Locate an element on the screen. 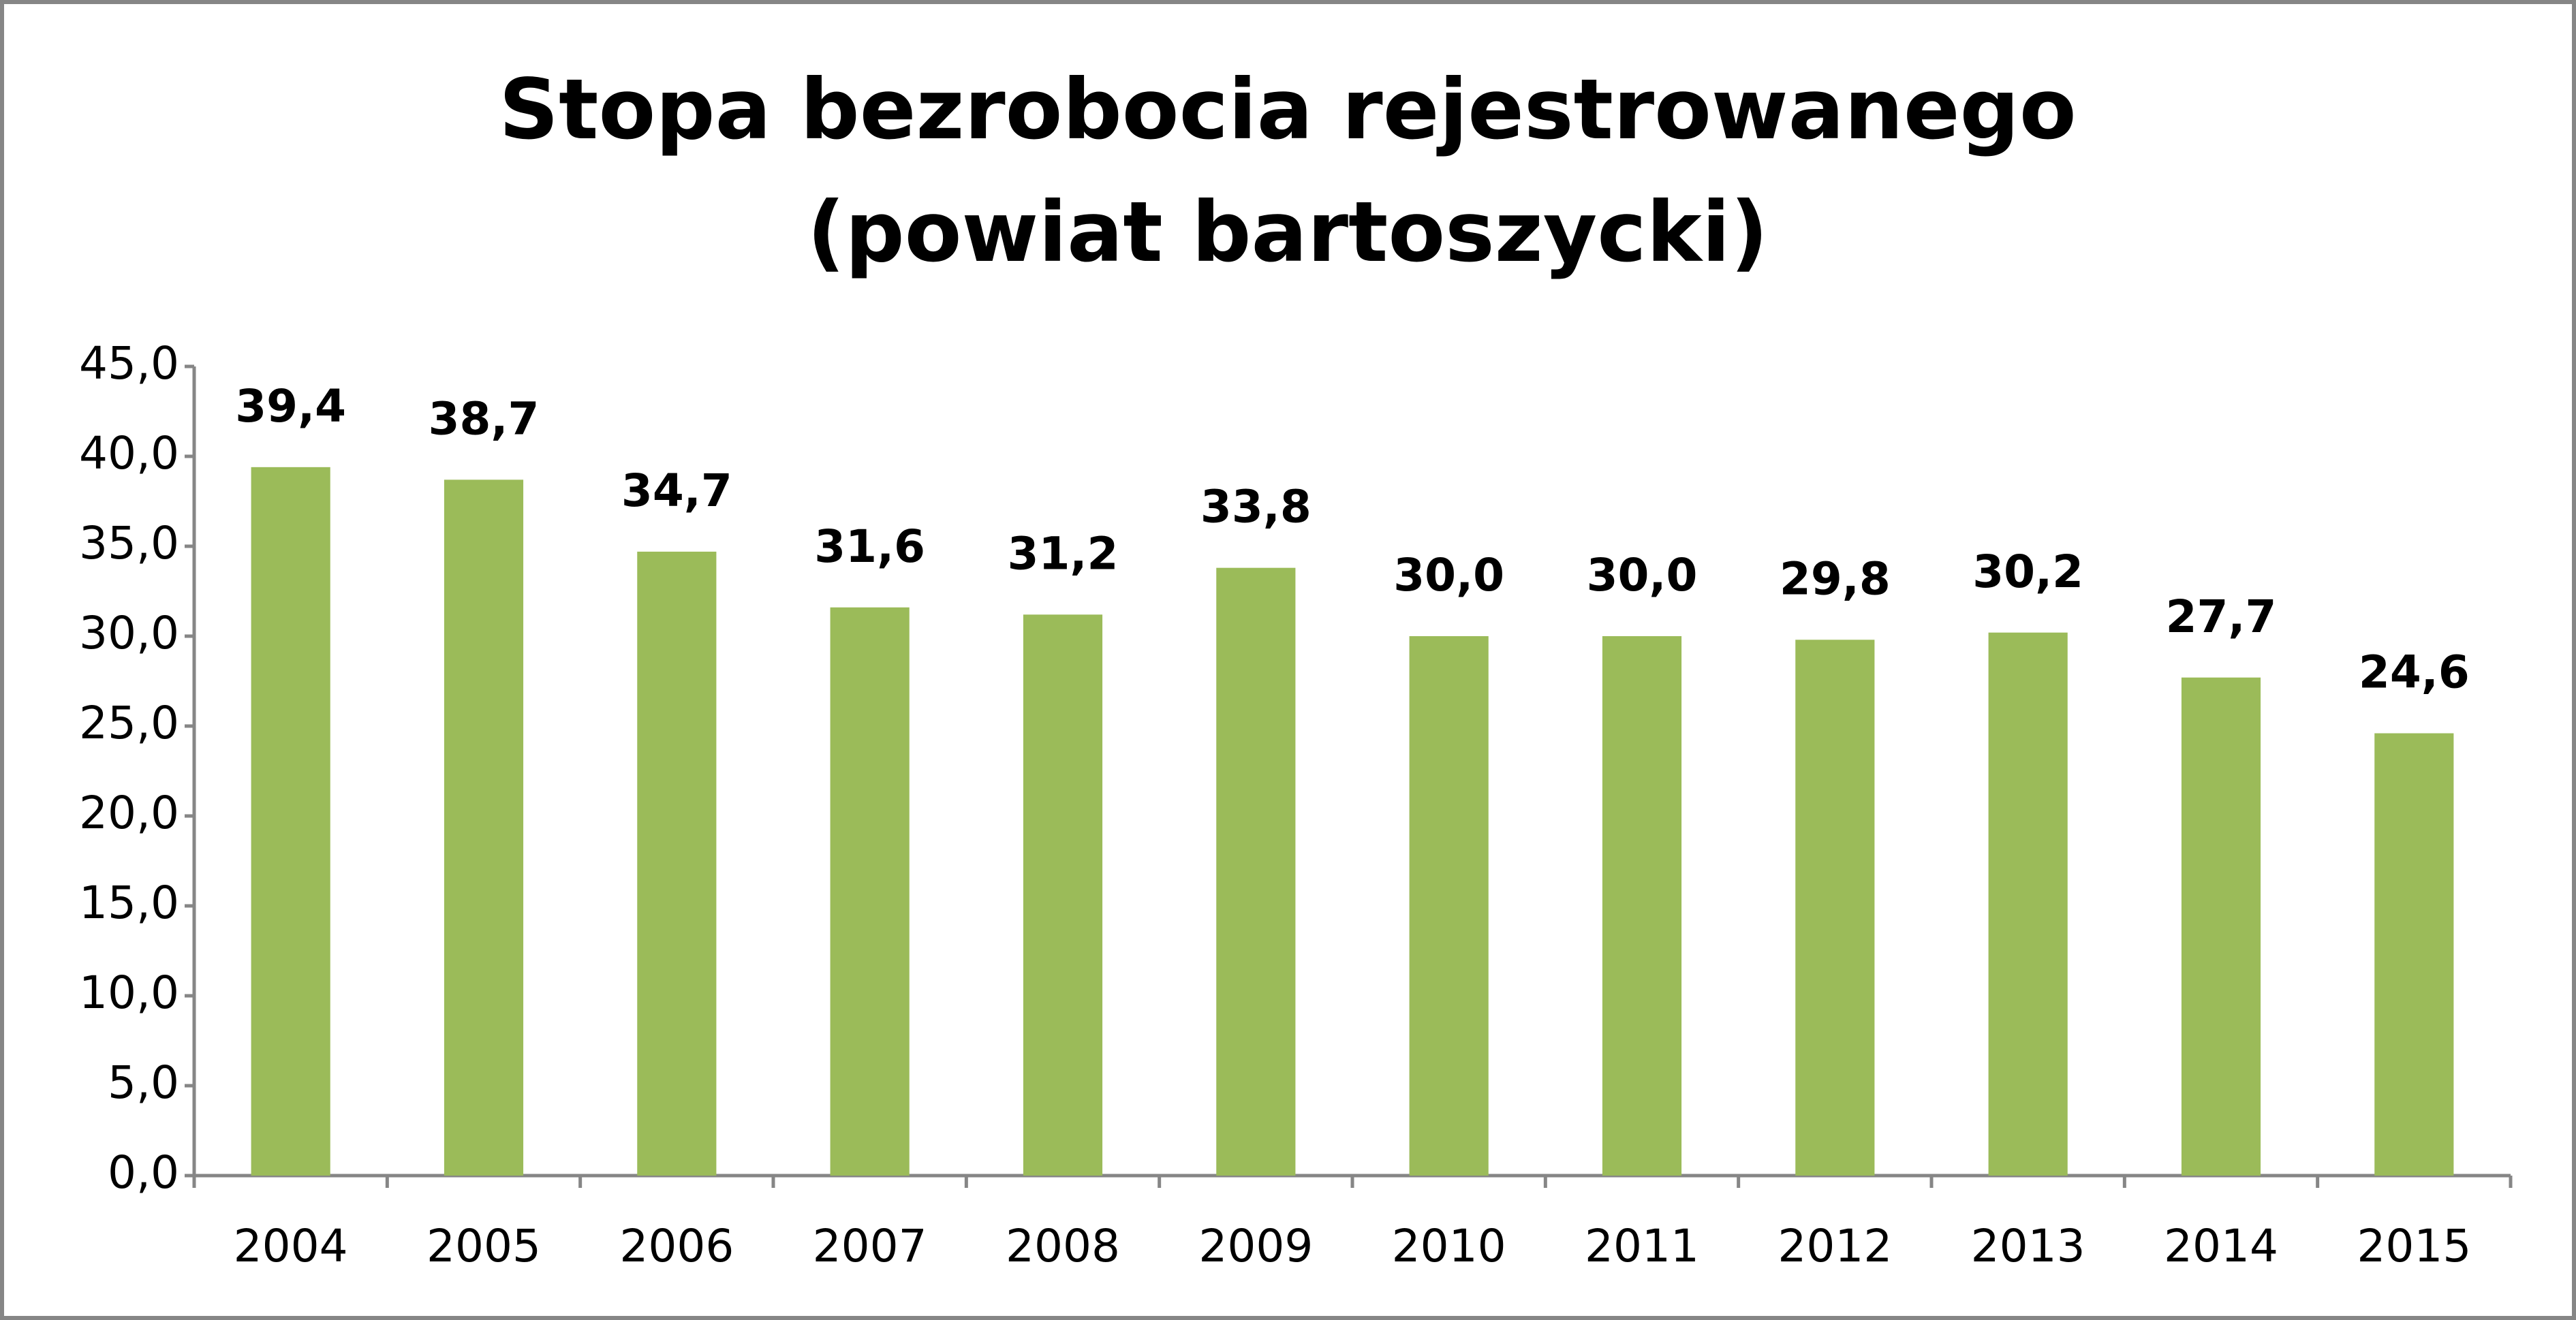 The image size is (2576, 1320). chart-title: (powiat bartoszycki) is located at coordinates (1288, 232).